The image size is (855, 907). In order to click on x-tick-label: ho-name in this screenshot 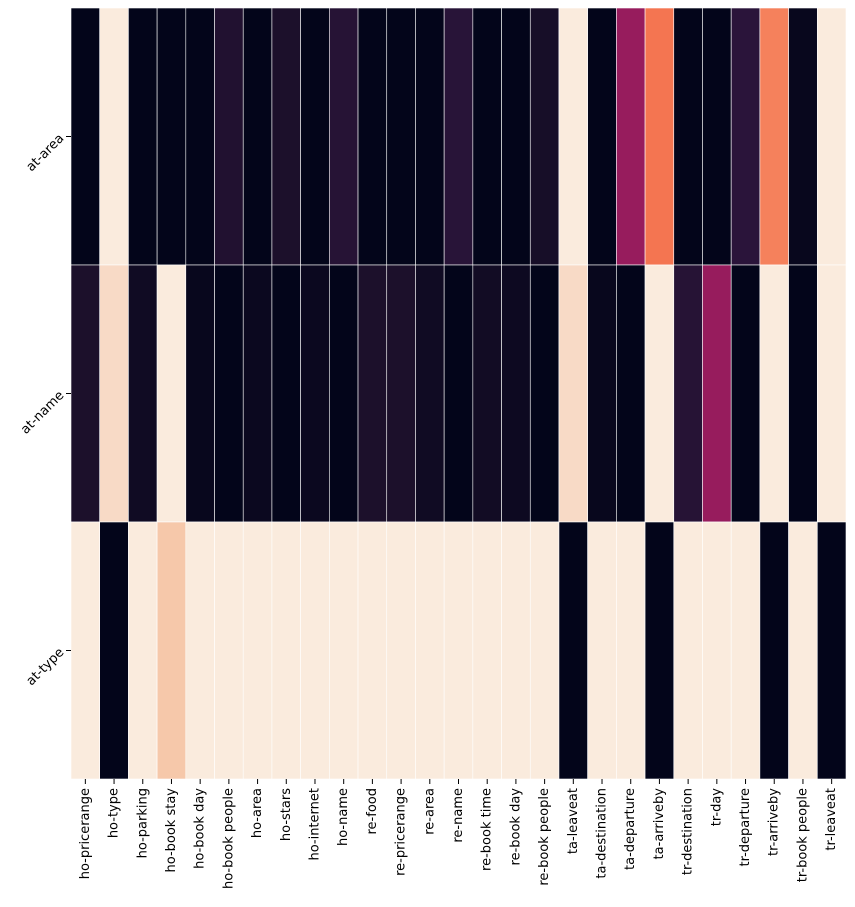, I will do `click(343, 817)`.